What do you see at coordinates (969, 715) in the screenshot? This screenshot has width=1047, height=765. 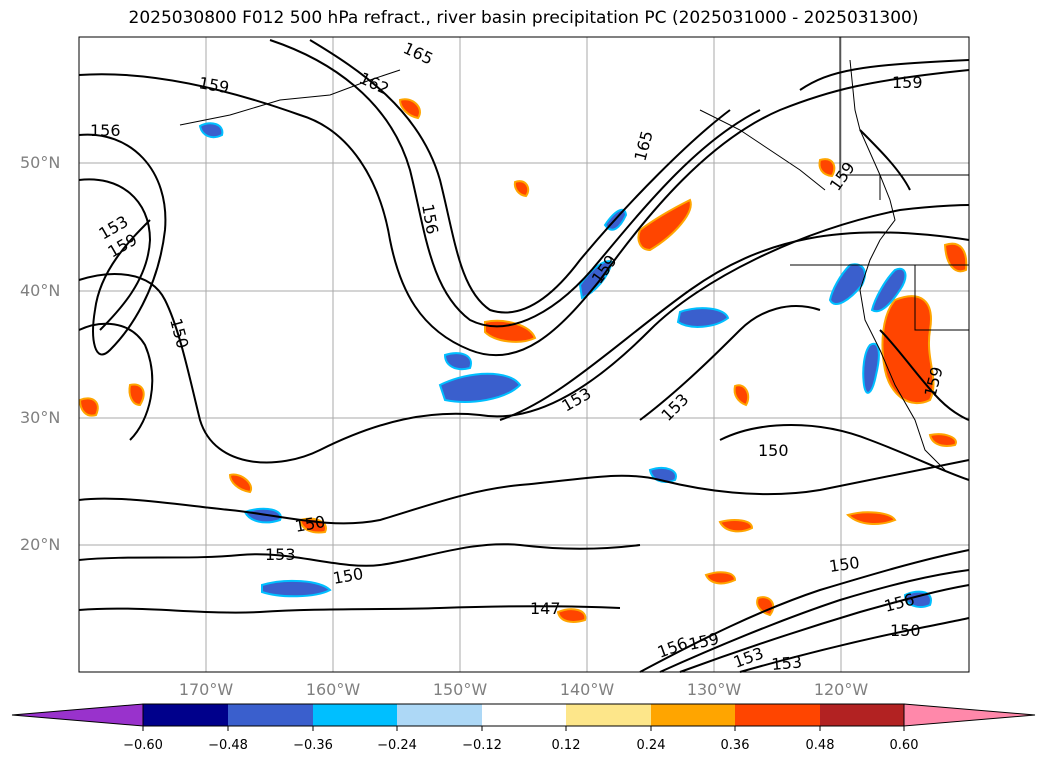 I see `colorbar-extend-max` at bounding box center [969, 715].